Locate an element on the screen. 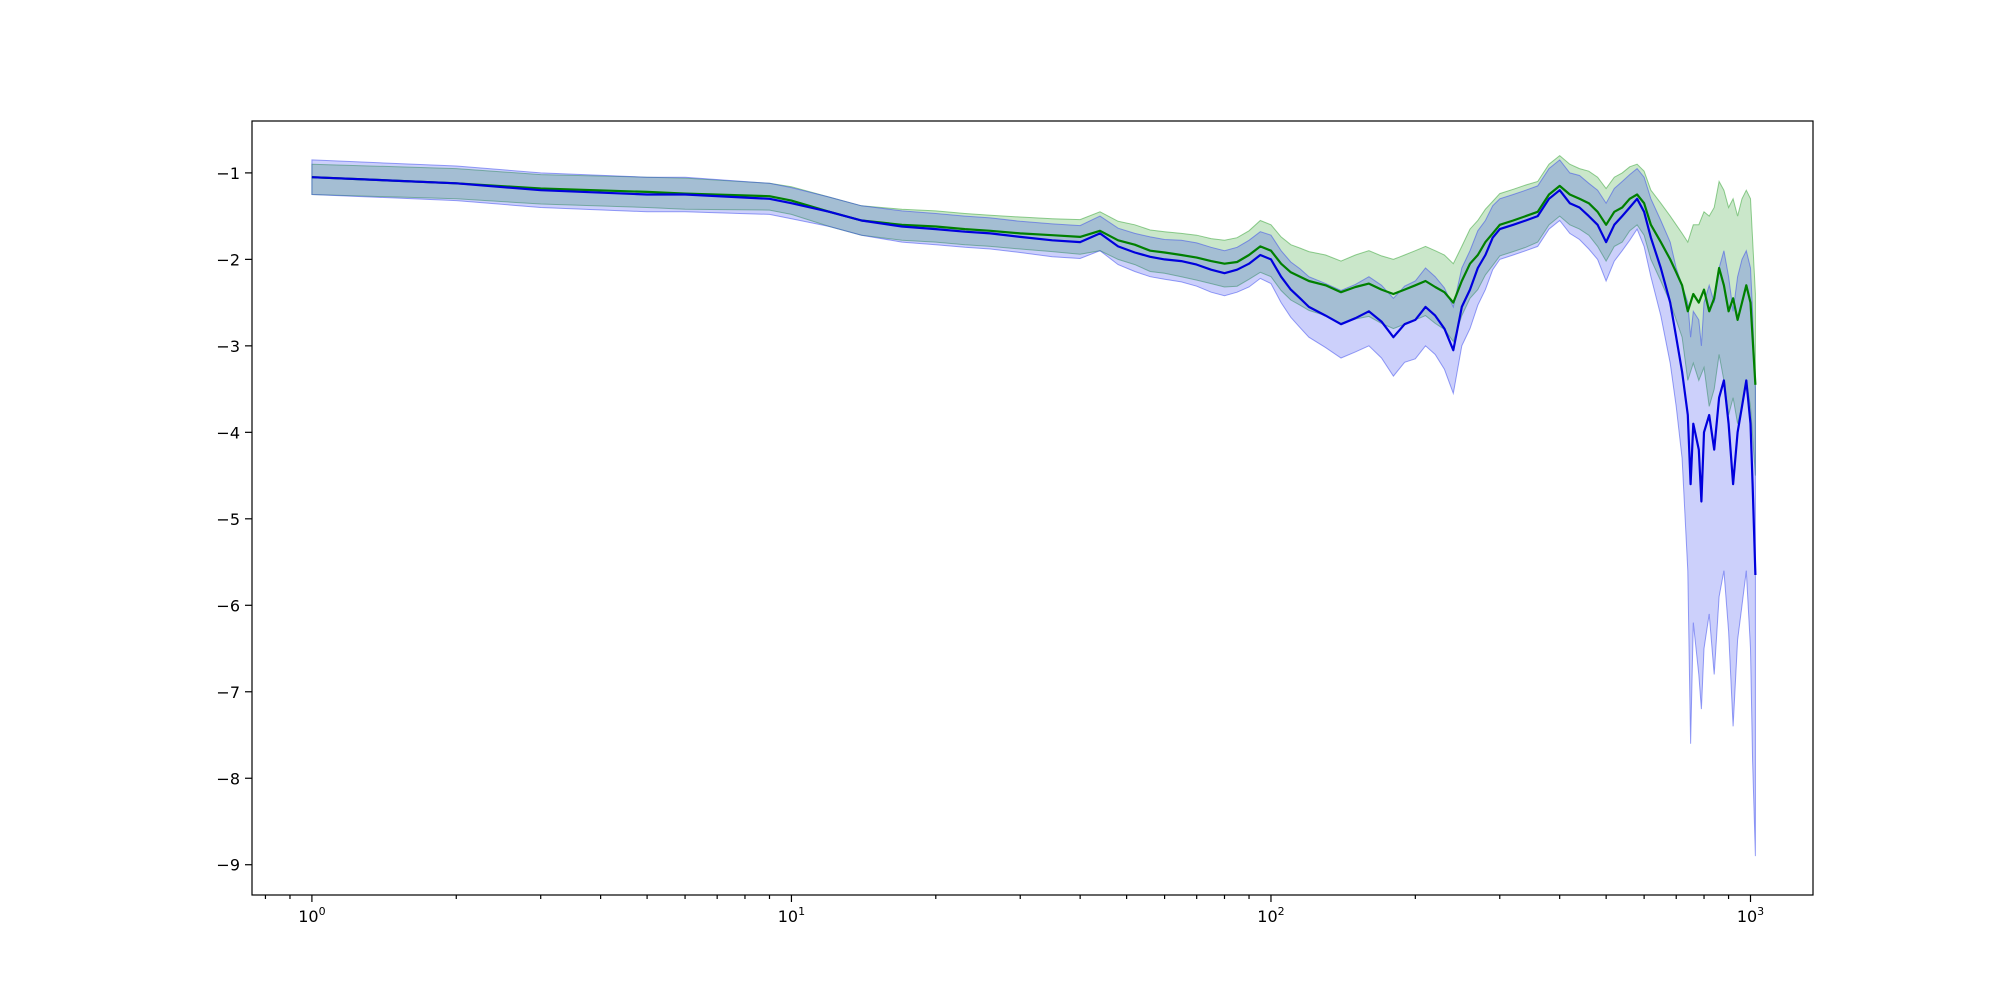 This screenshot has height=1000, width=2000. y-tick-label: −1 is located at coordinates (228, 173).